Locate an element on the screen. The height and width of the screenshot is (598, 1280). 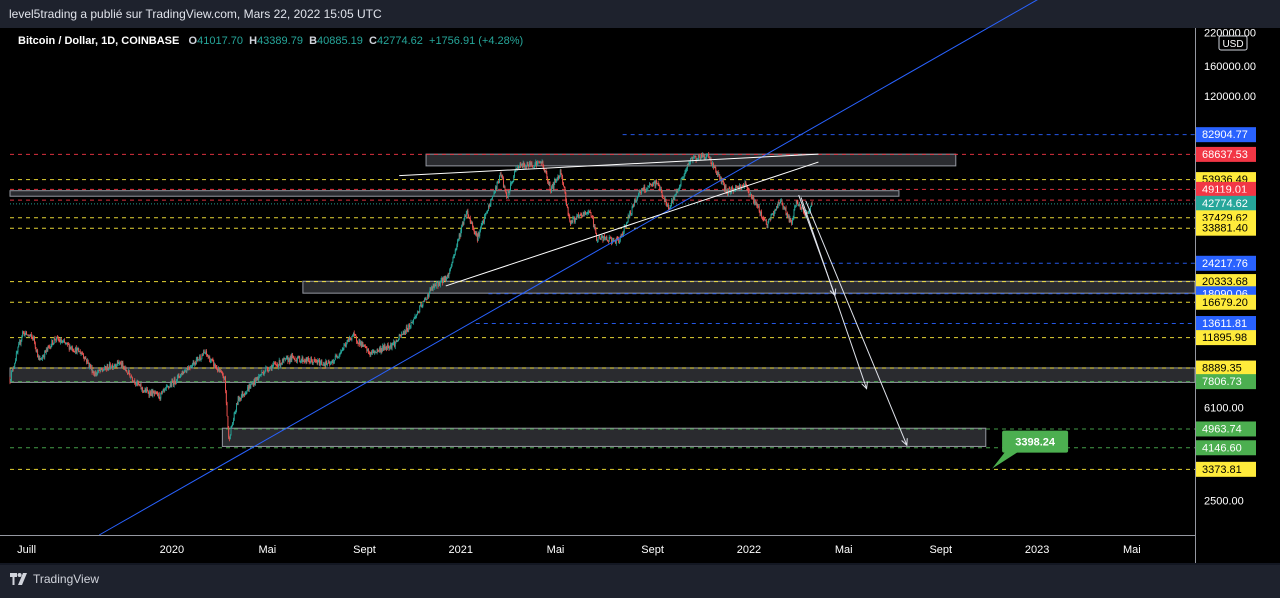
y-tick-label-2: 120000.00 is located at coordinates (1230, 97).